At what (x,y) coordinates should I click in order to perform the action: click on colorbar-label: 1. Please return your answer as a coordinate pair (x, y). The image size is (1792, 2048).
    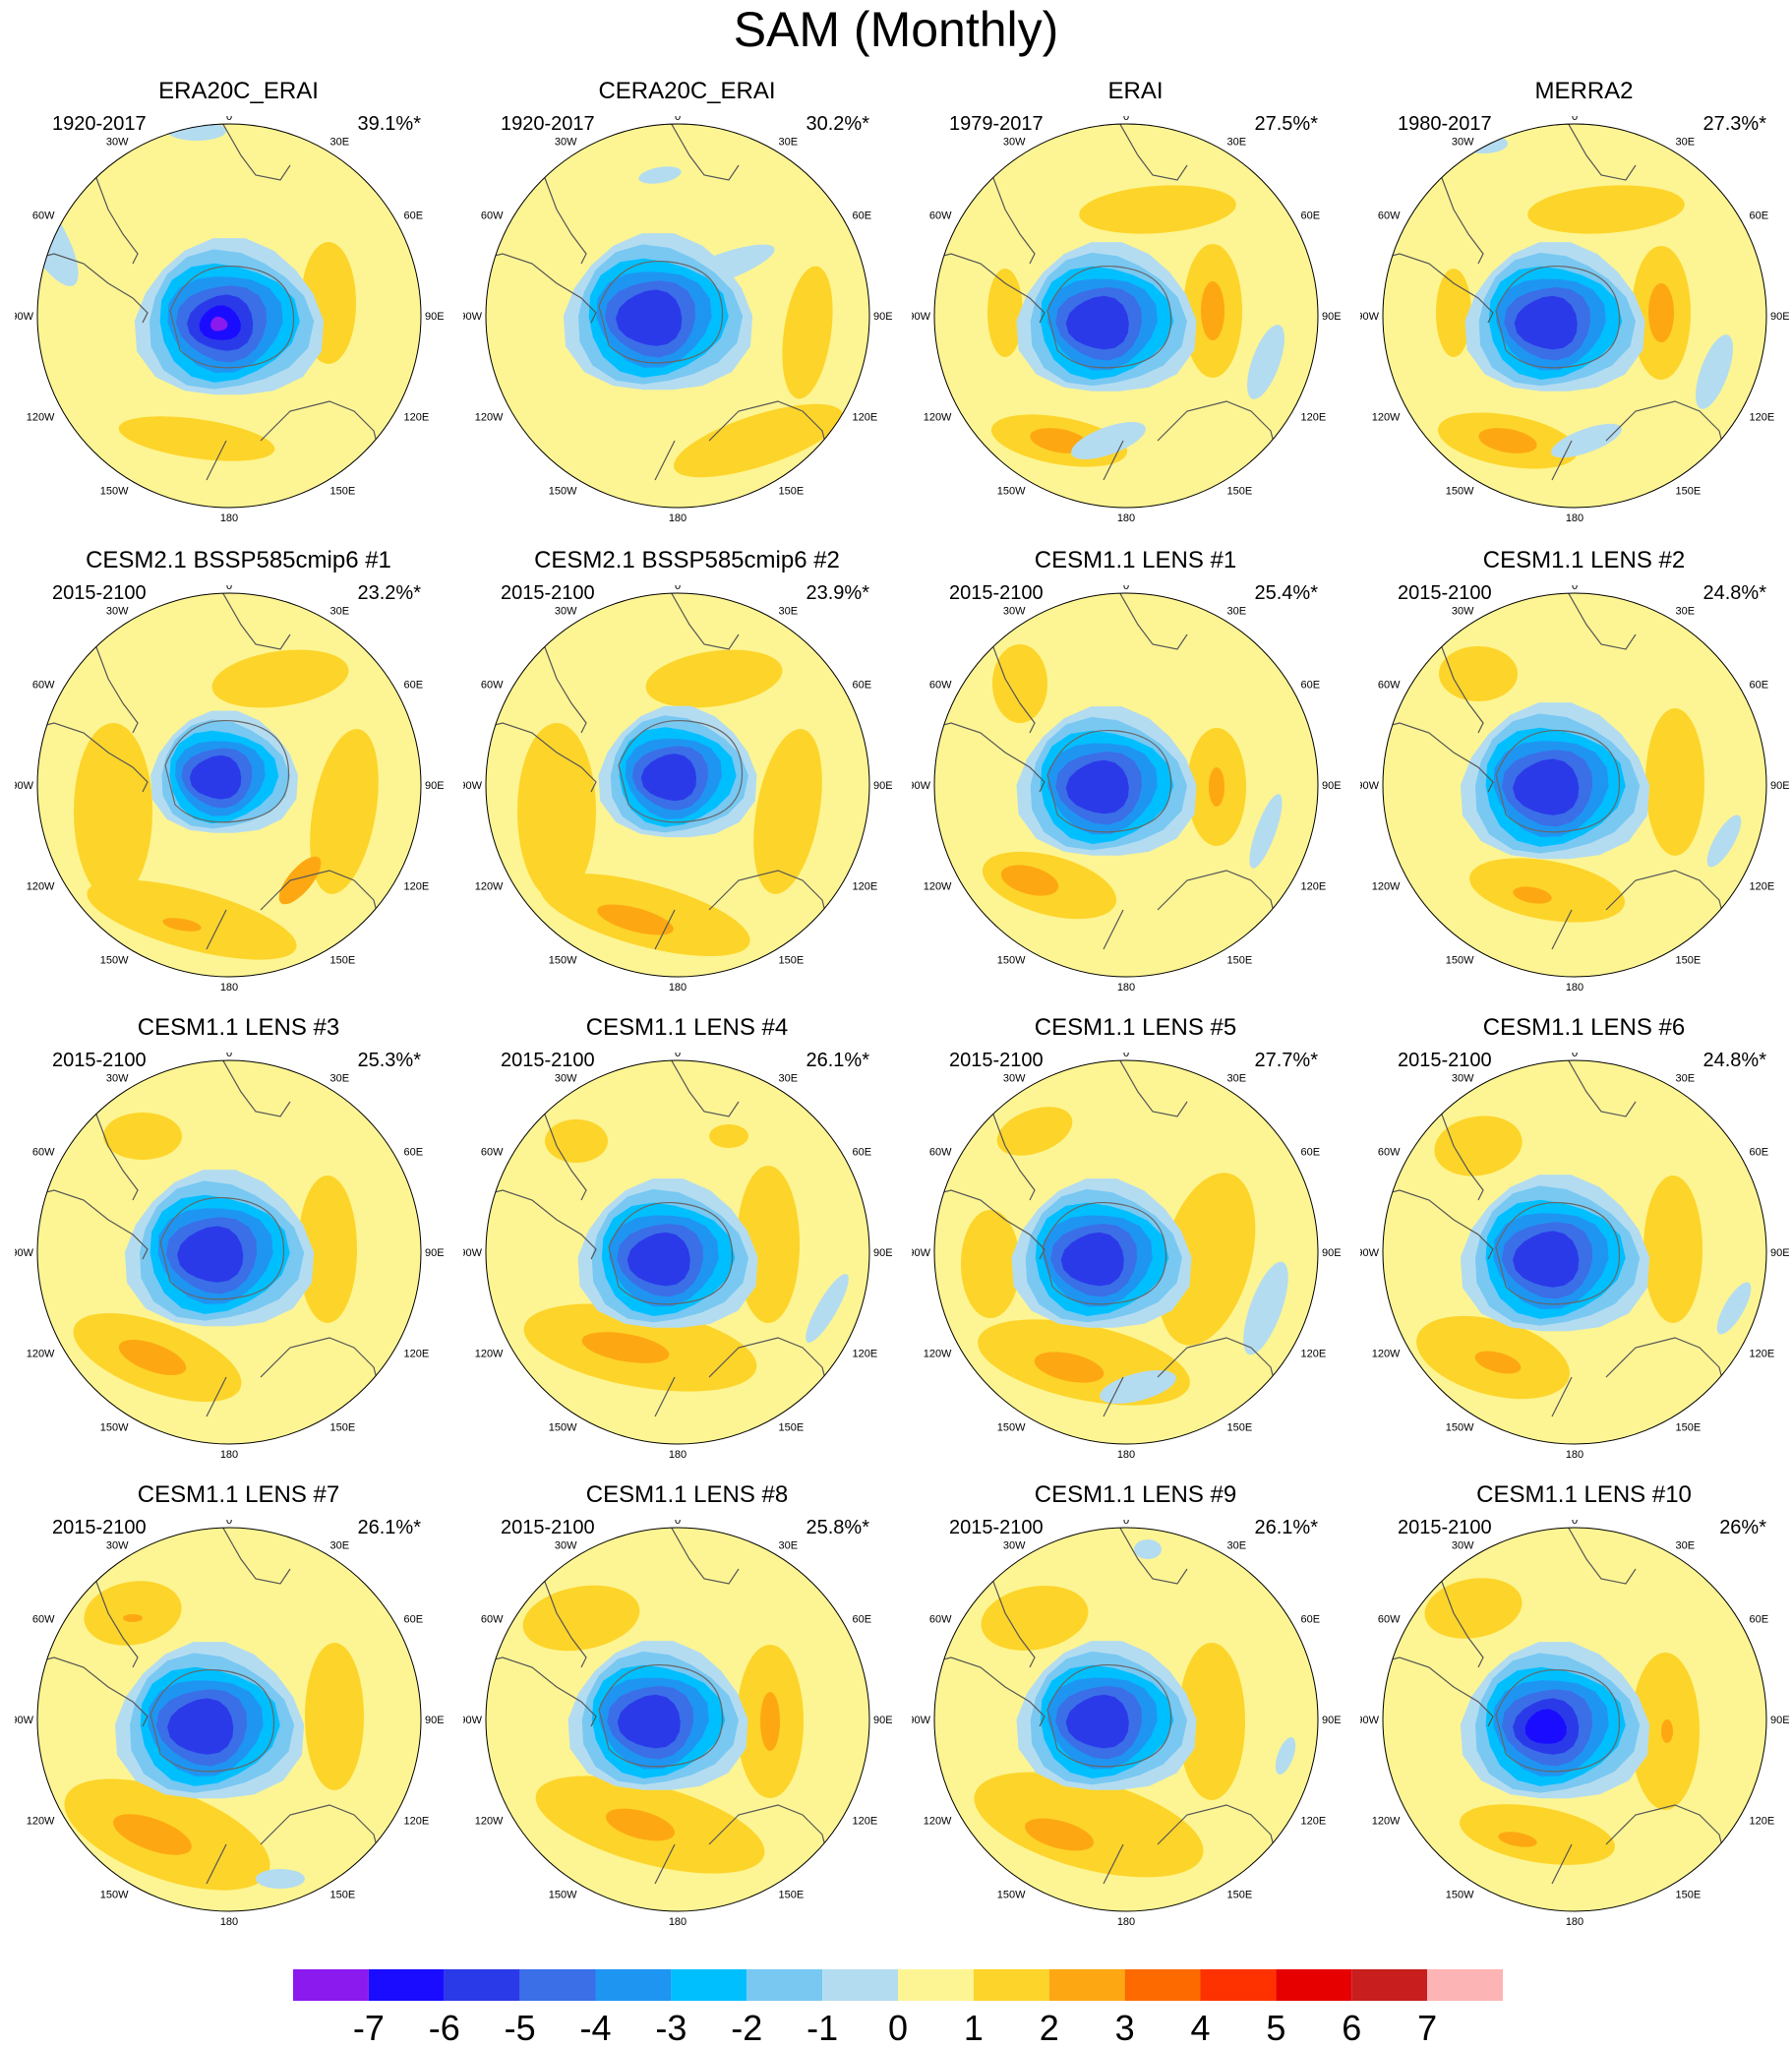
    Looking at the image, I should click on (973, 2028).